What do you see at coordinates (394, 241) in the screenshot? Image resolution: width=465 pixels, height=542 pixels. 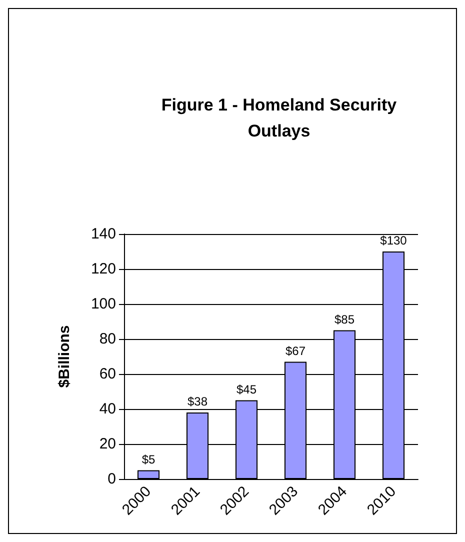 I see `data-label: $130` at bounding box center [394, 241].